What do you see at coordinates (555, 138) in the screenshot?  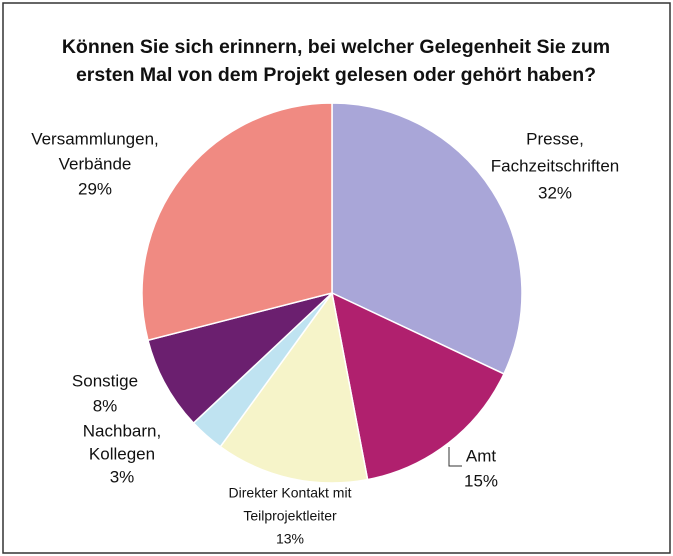 I see `slice-label: Presse,` at bounding box center [555, 138].